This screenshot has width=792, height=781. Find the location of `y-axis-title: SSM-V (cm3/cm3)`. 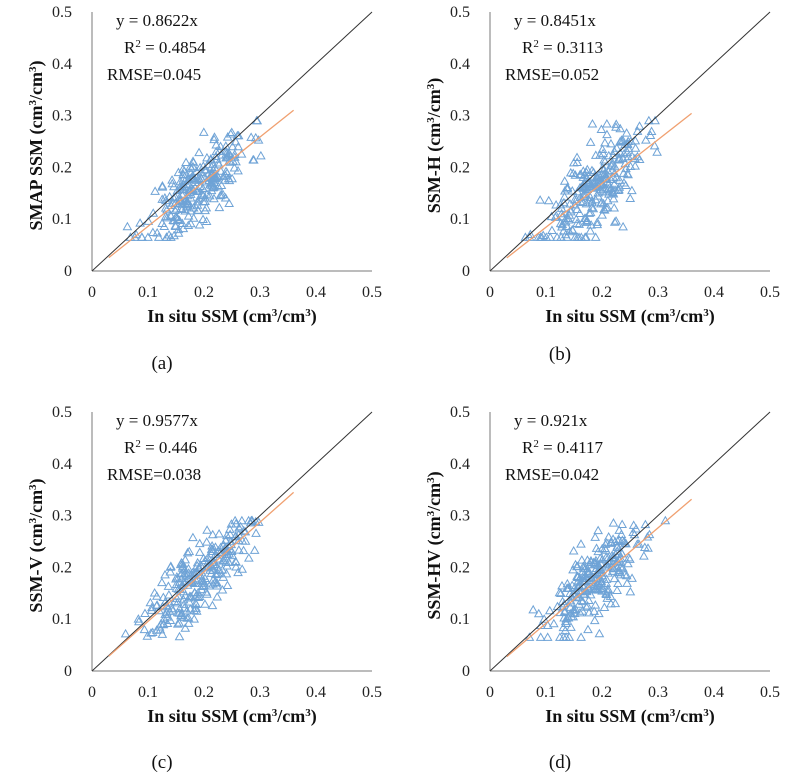

y-axis-title: SSM-V (cm3/cm3) is located at coordinates (36, 545).